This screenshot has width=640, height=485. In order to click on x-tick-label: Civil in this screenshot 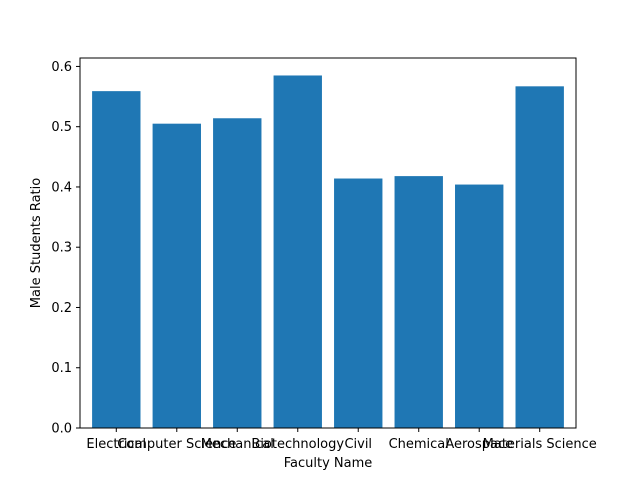, I will do `click(358, 444)`.